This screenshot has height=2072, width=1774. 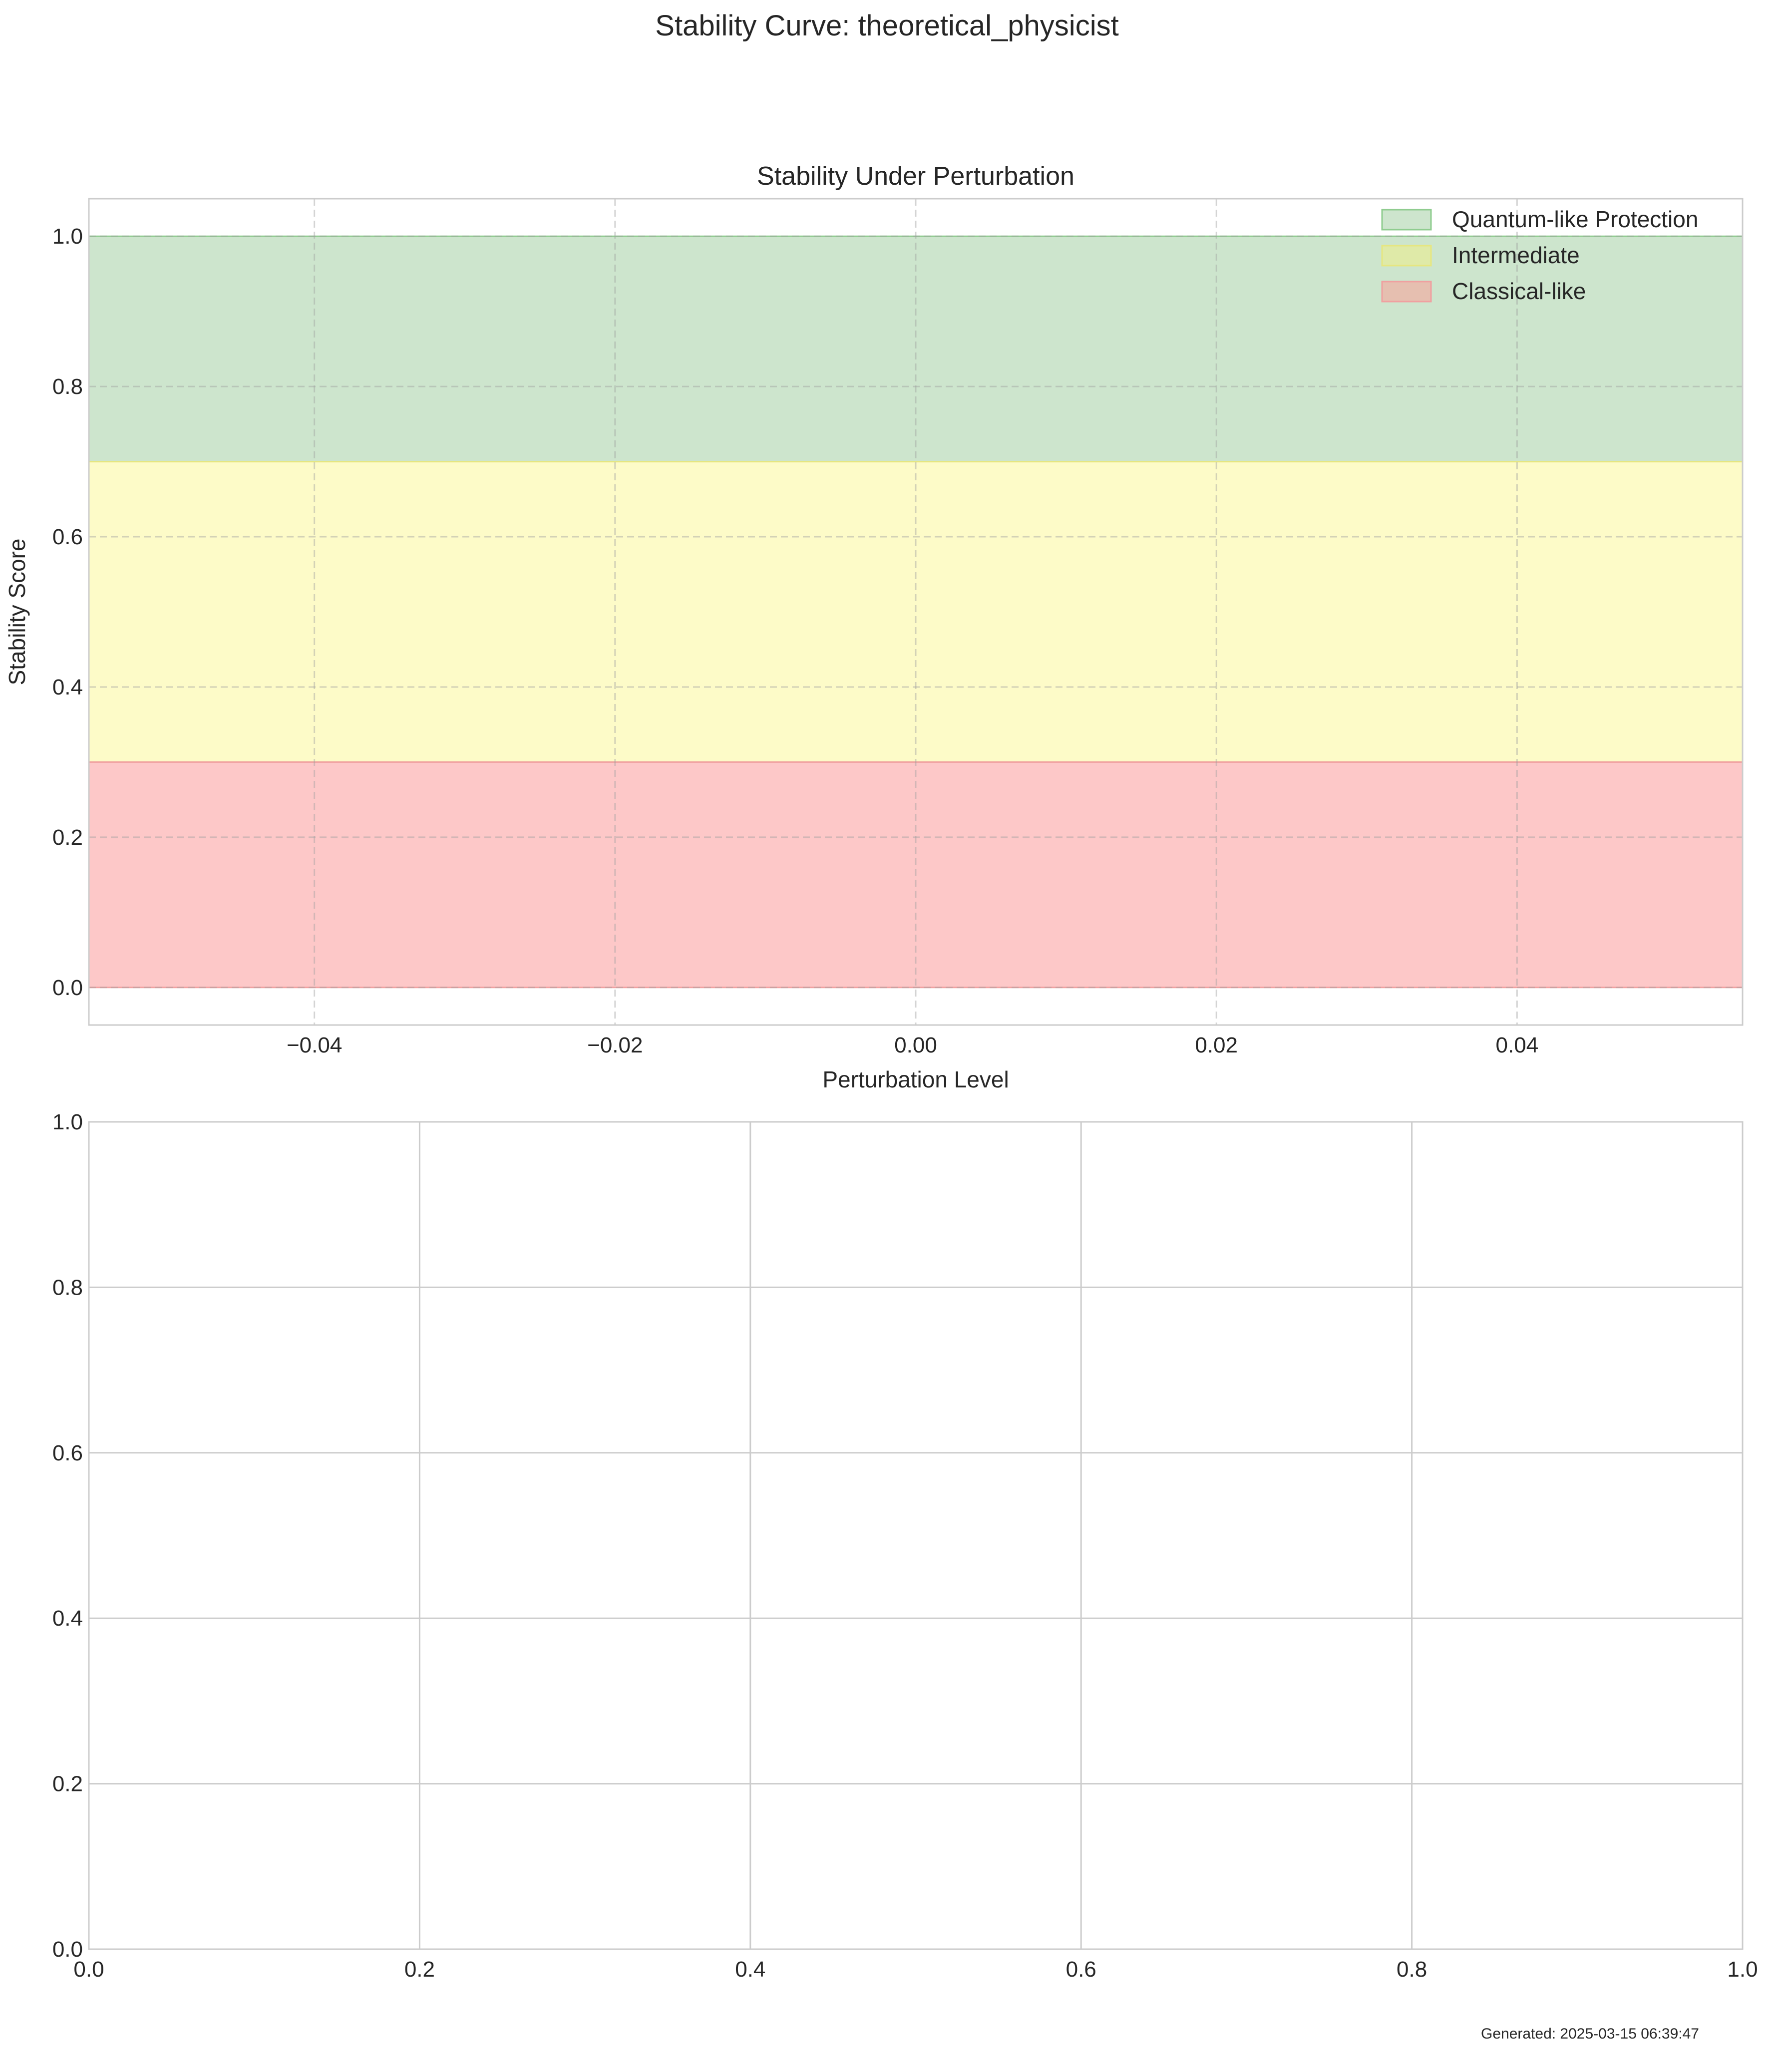 I want to click on x-tick-label: −0.02, so click(x=615, y=1045).